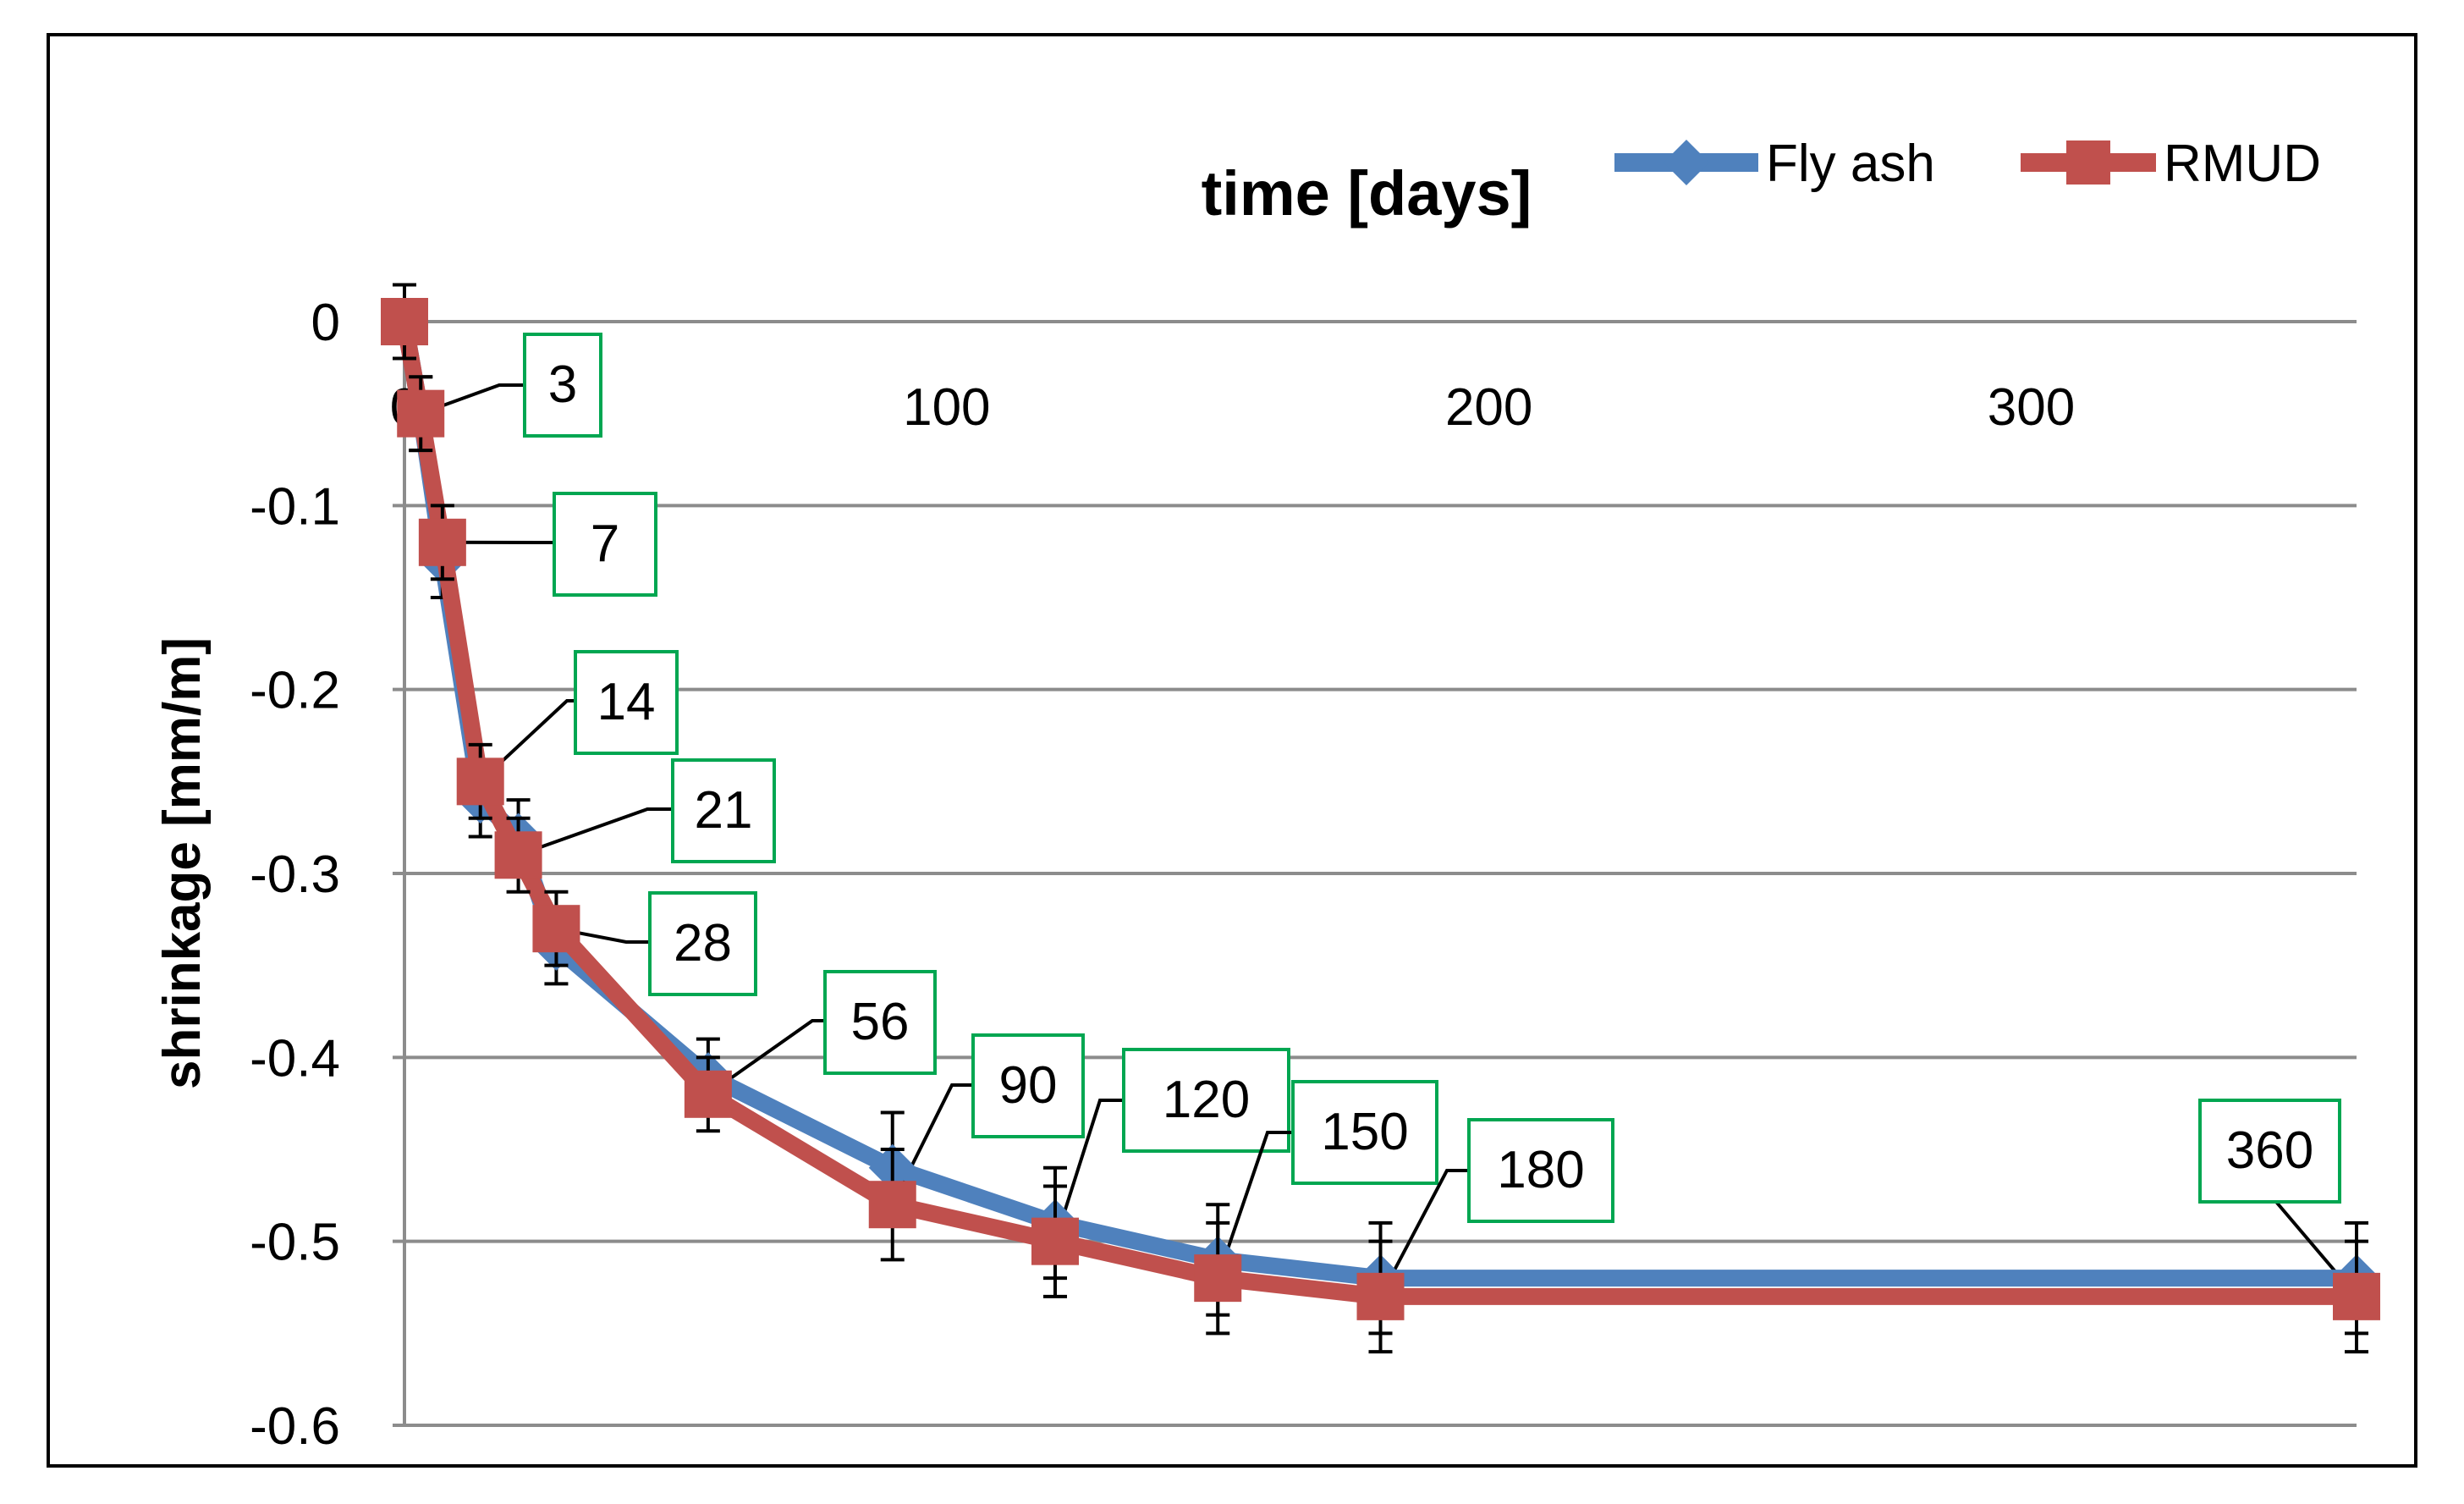 The width and height of the screenshot is (2464, 1504). What do you see at coordinates (295, 691) in the screenshot?
I see `y-tick-label: -0.2` at bounding box center [295, 691].